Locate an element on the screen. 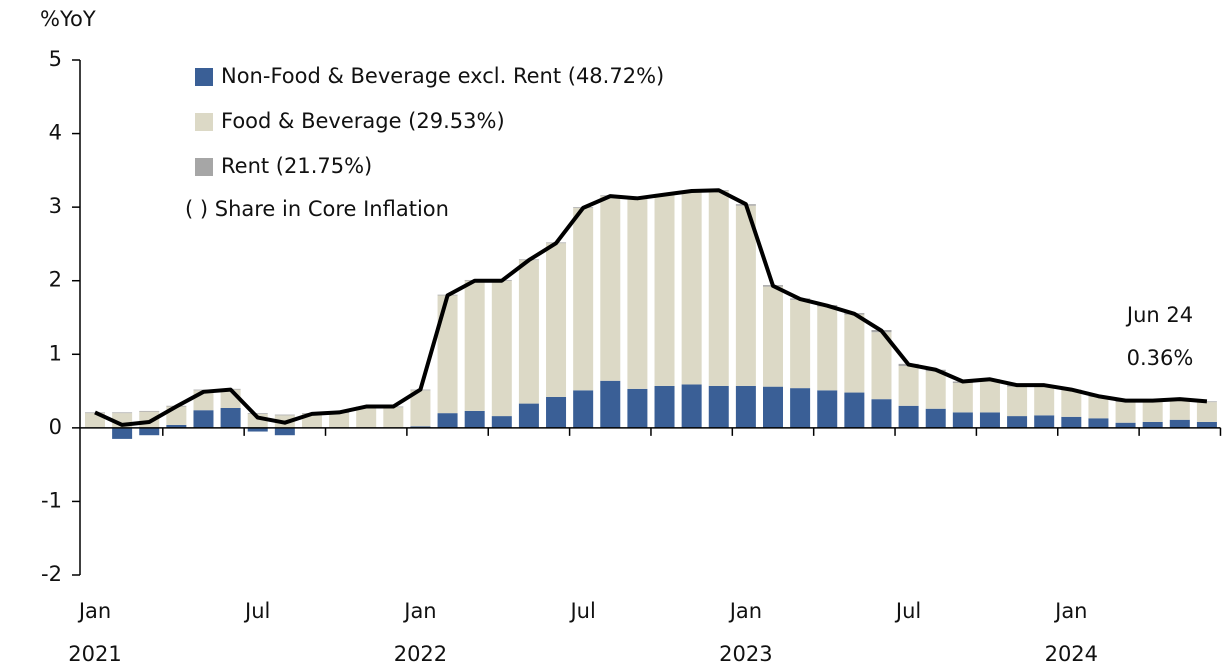  y-tick-label: -1 is located at coordinates (51, 500).